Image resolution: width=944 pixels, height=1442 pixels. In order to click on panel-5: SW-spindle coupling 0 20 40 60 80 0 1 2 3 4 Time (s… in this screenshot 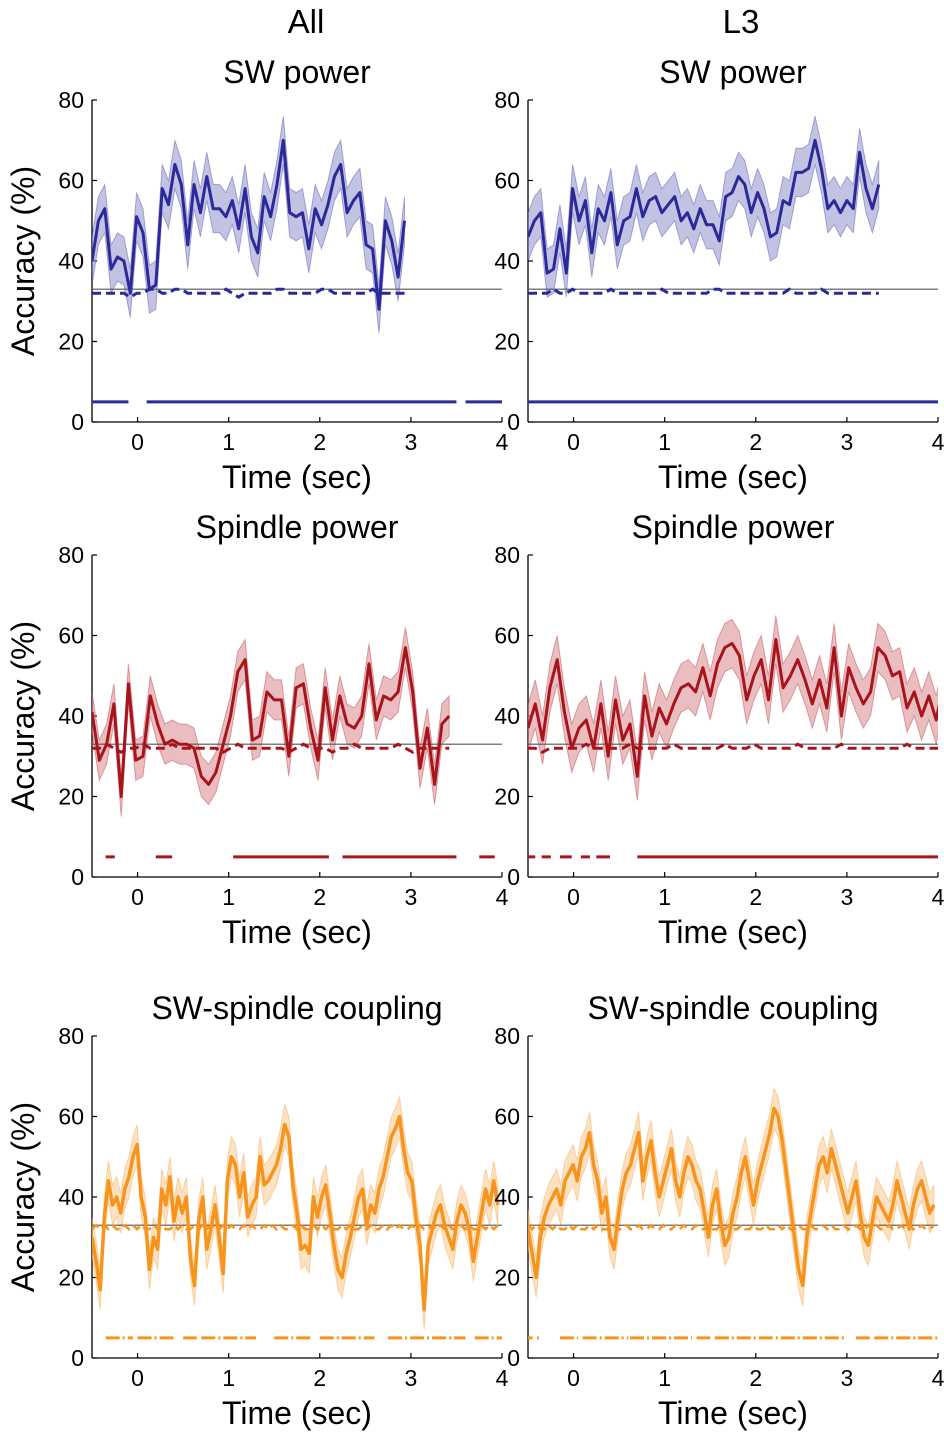, I will do `click(719, 1210)`.